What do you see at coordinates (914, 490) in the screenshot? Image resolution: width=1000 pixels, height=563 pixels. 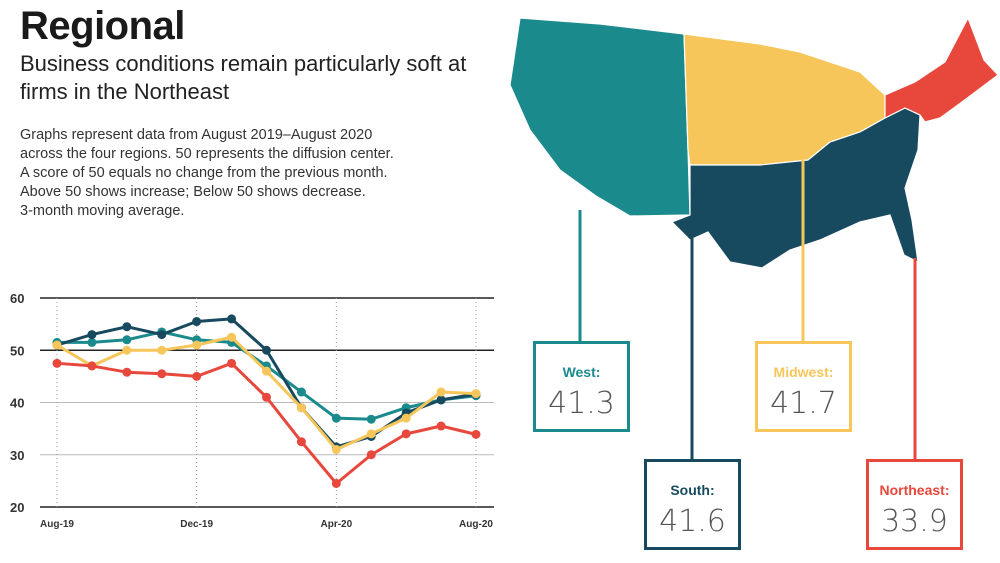 I see `northeast-label: Northeast:` at bounding box center [914, 490].